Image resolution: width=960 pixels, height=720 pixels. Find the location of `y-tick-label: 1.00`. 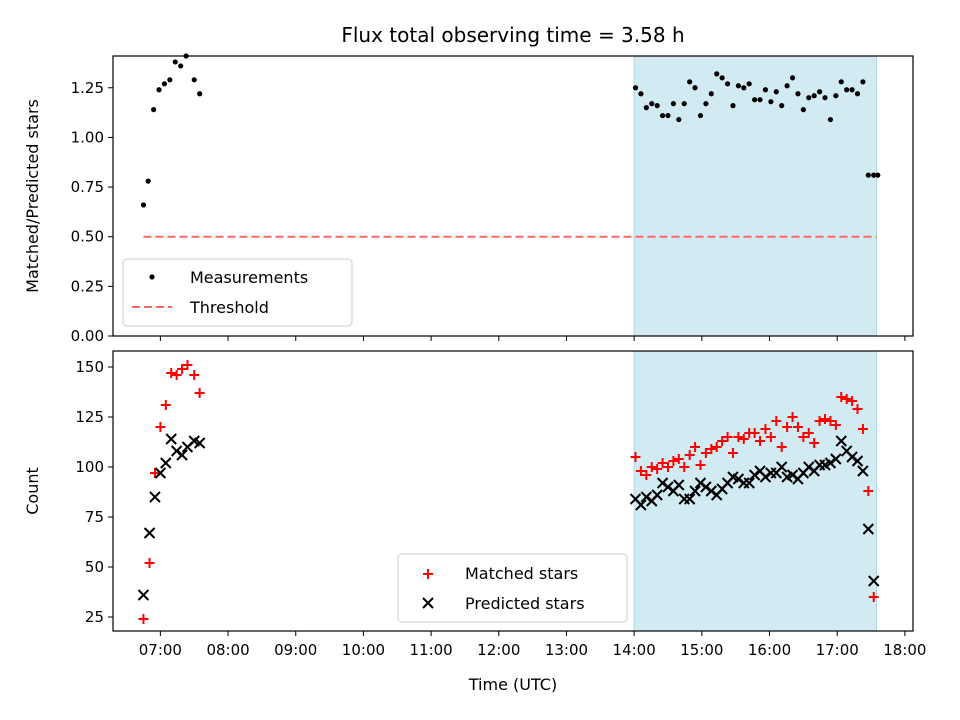

y-tick-label: 1.00 is located at coordinates (87, 137).